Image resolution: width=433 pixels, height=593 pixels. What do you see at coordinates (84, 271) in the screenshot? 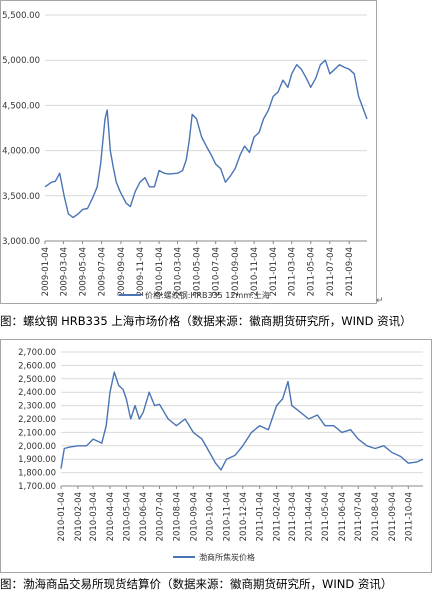
I see `x-tick-label: 2009-05-04` at bounding box center [84, 271].